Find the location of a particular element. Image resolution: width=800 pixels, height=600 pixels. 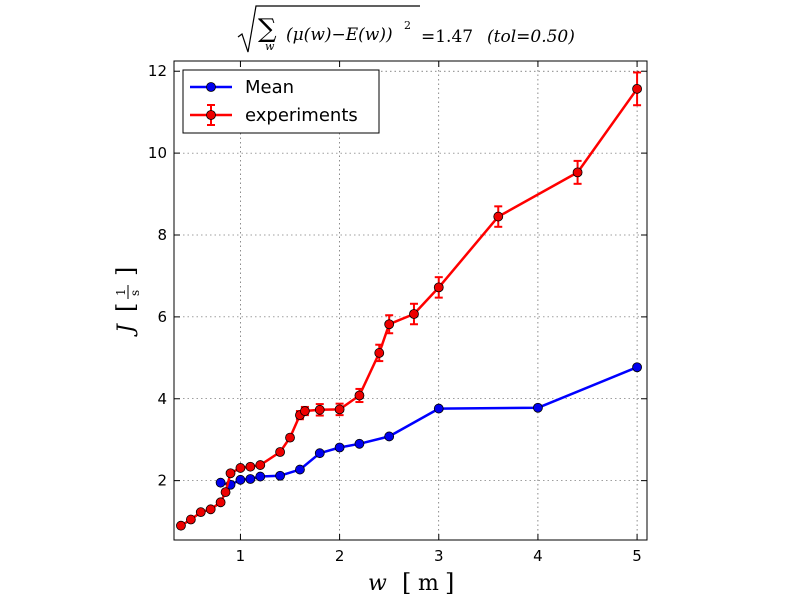

y-tick-label: 12 is located at coordinates (157, 71).